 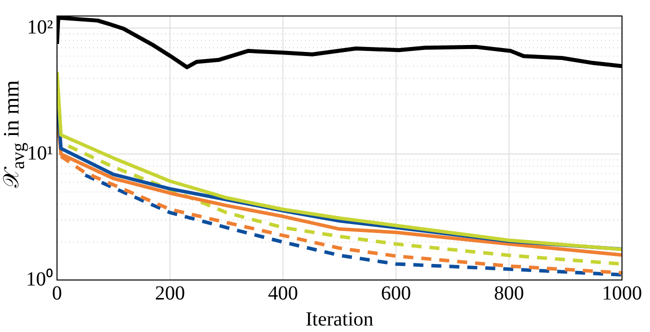 I want to click on y-tick-label: 10⁰, so click(x=39, y=278).